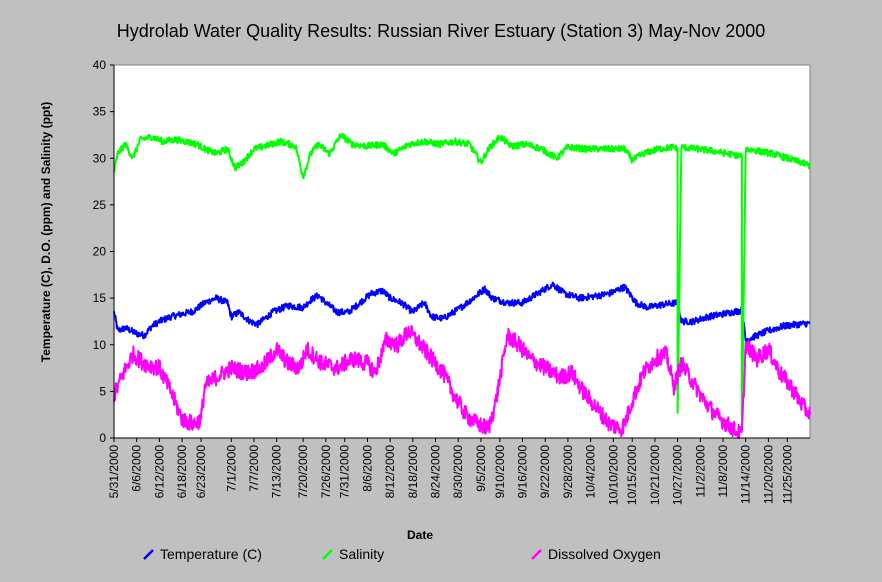 This screenshot has width=882, height=582. Describe the element at coordinates (367, 468) in the screenshot. I see `x-tick-label: 8/6/2000` at that location.